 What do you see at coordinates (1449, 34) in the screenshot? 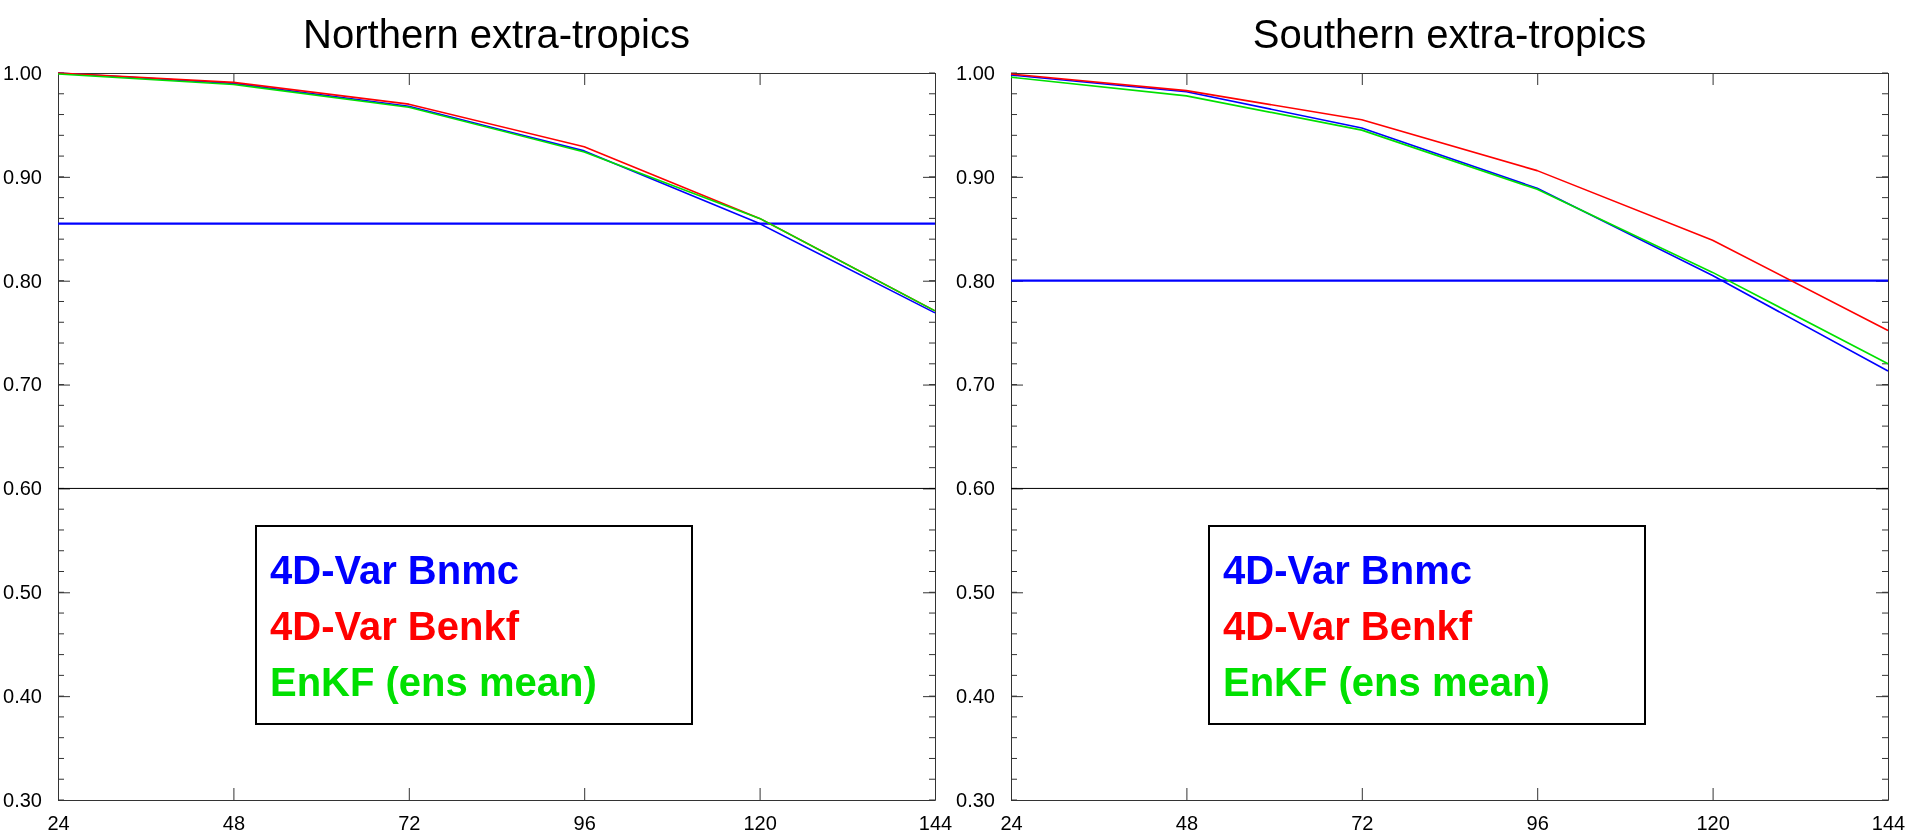
I see `chart-title: Southern extra-tropics` at bounding box center [1449, 34].